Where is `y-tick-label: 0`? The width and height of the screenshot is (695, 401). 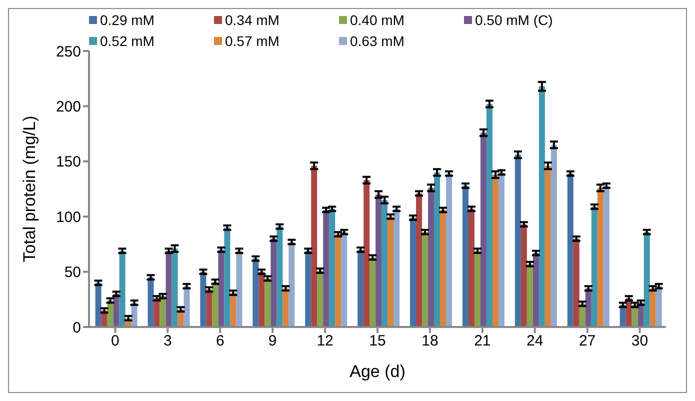
y-tick-label: 0 is located at coordinates (76, 327).